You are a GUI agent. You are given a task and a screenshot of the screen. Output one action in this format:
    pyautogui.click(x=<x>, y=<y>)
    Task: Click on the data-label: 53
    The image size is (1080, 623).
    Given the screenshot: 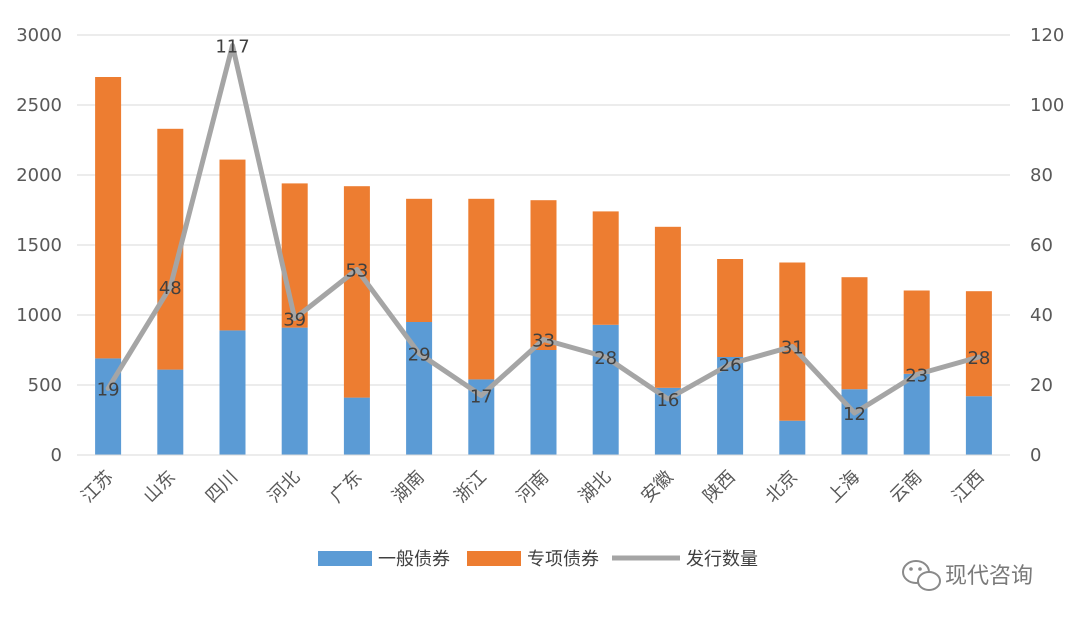 What is the action you would take?
    pyautogui.click(x=356, y=271)
    